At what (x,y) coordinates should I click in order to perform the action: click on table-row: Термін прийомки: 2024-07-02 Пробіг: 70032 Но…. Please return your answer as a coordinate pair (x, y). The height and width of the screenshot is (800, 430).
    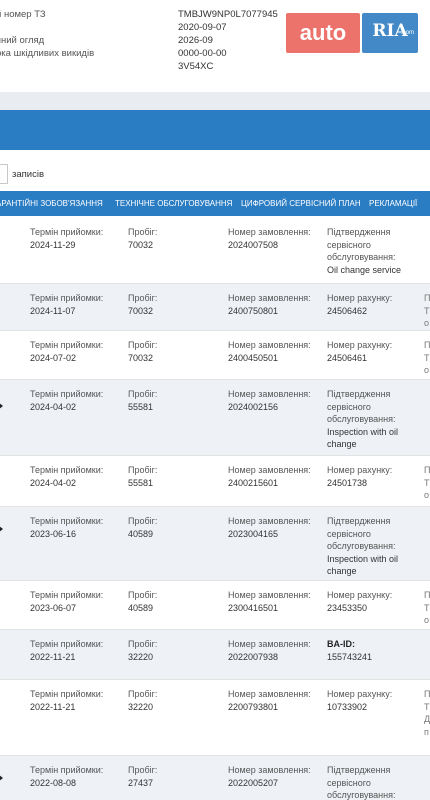
    Looking at the image, I should click on (215, 355).